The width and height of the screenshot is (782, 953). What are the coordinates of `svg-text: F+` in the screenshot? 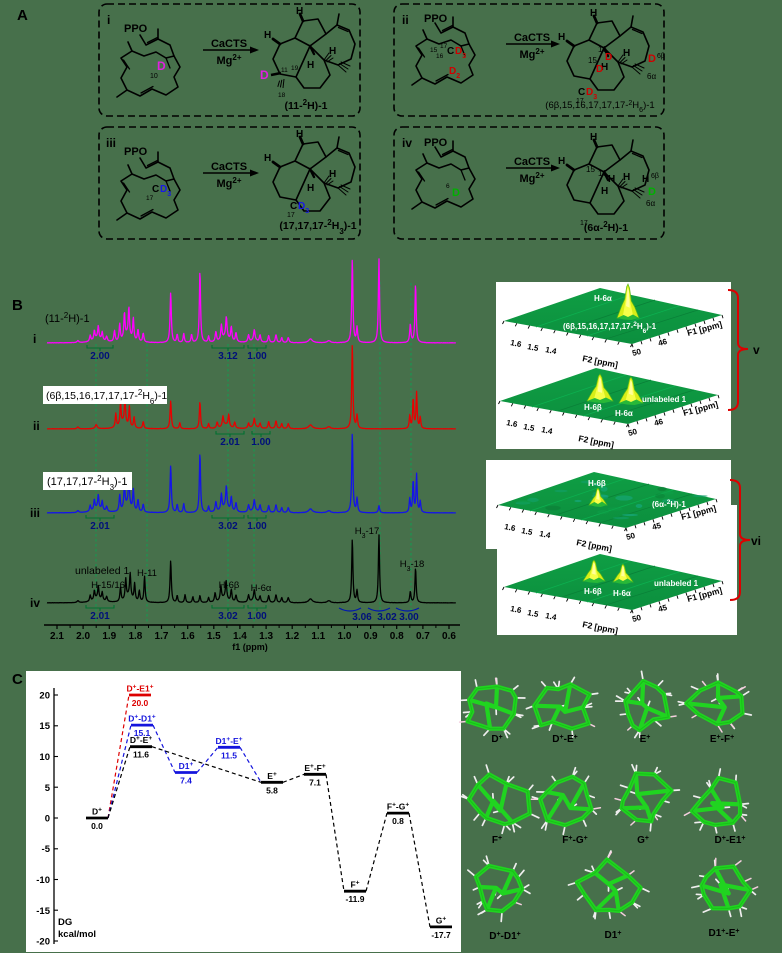 It's located at (355, 884).